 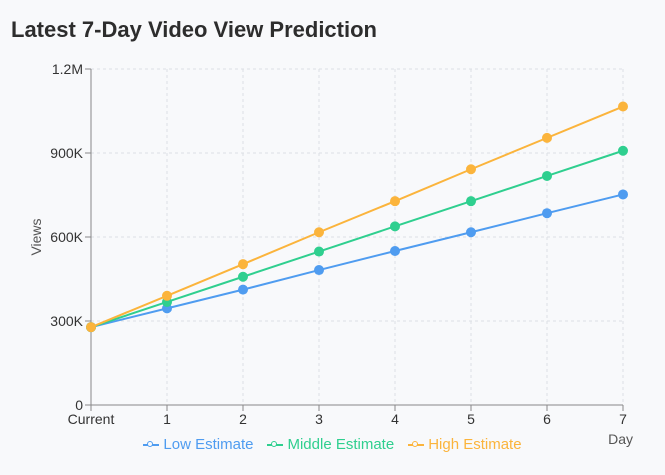 I want to click on legend-item-high-estimate: High Estimate, so click(x=465, y=444).